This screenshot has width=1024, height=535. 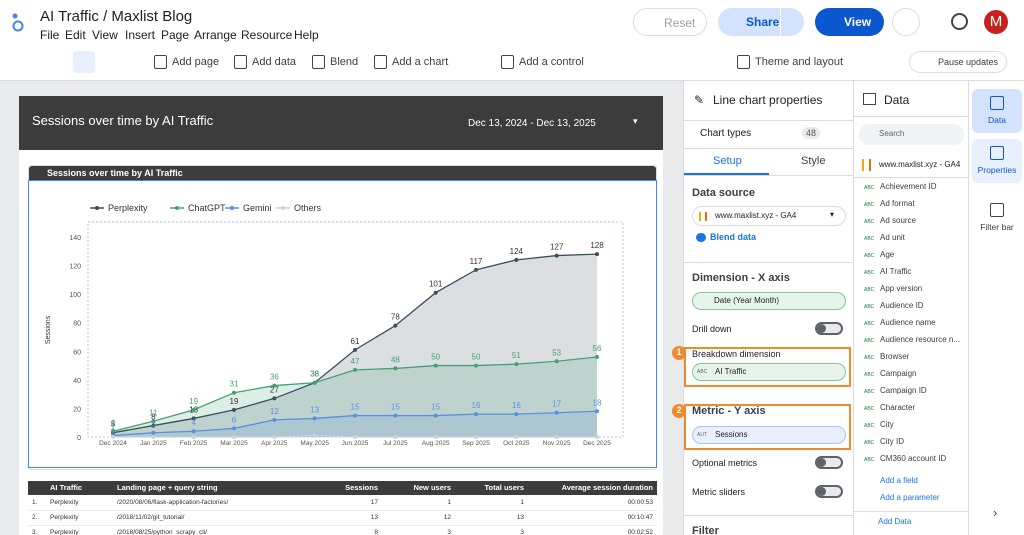 I want to click on field: AI Traffic, so click(x=896, y=271).